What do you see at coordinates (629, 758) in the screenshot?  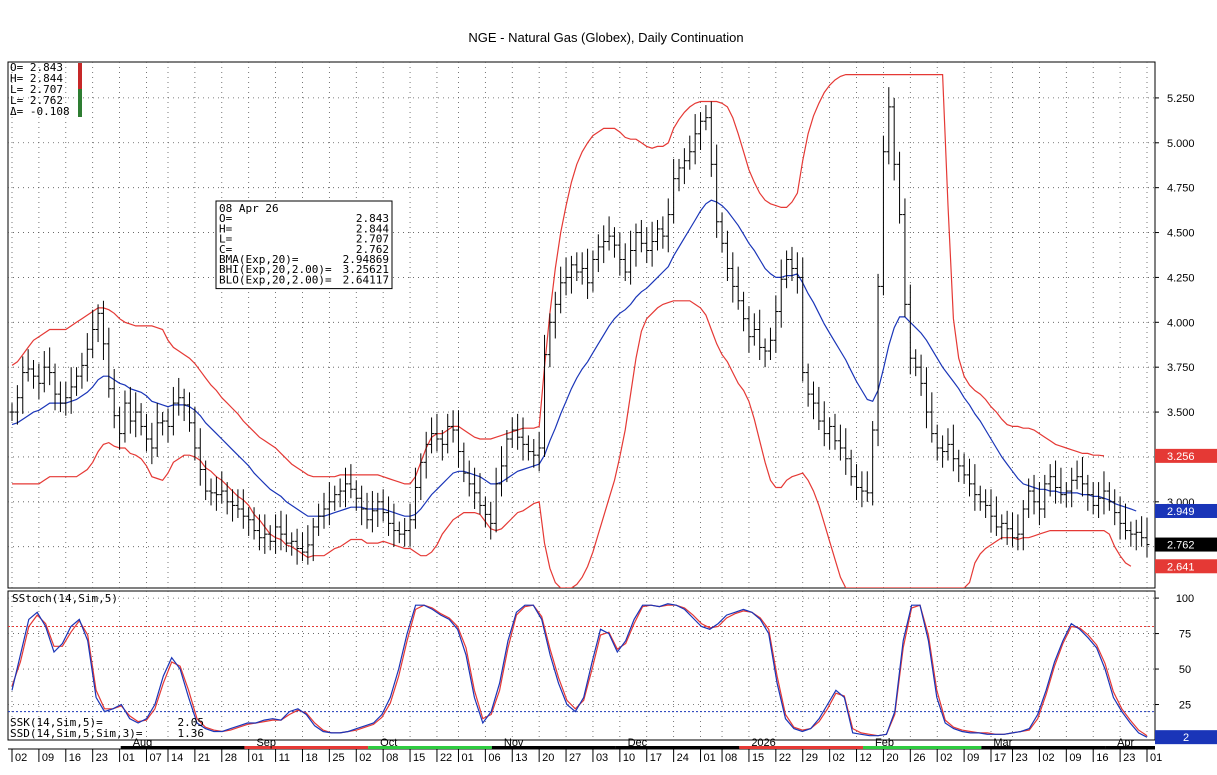 I see `x-tick-label-23: 10` at bounding box center [629, 758].